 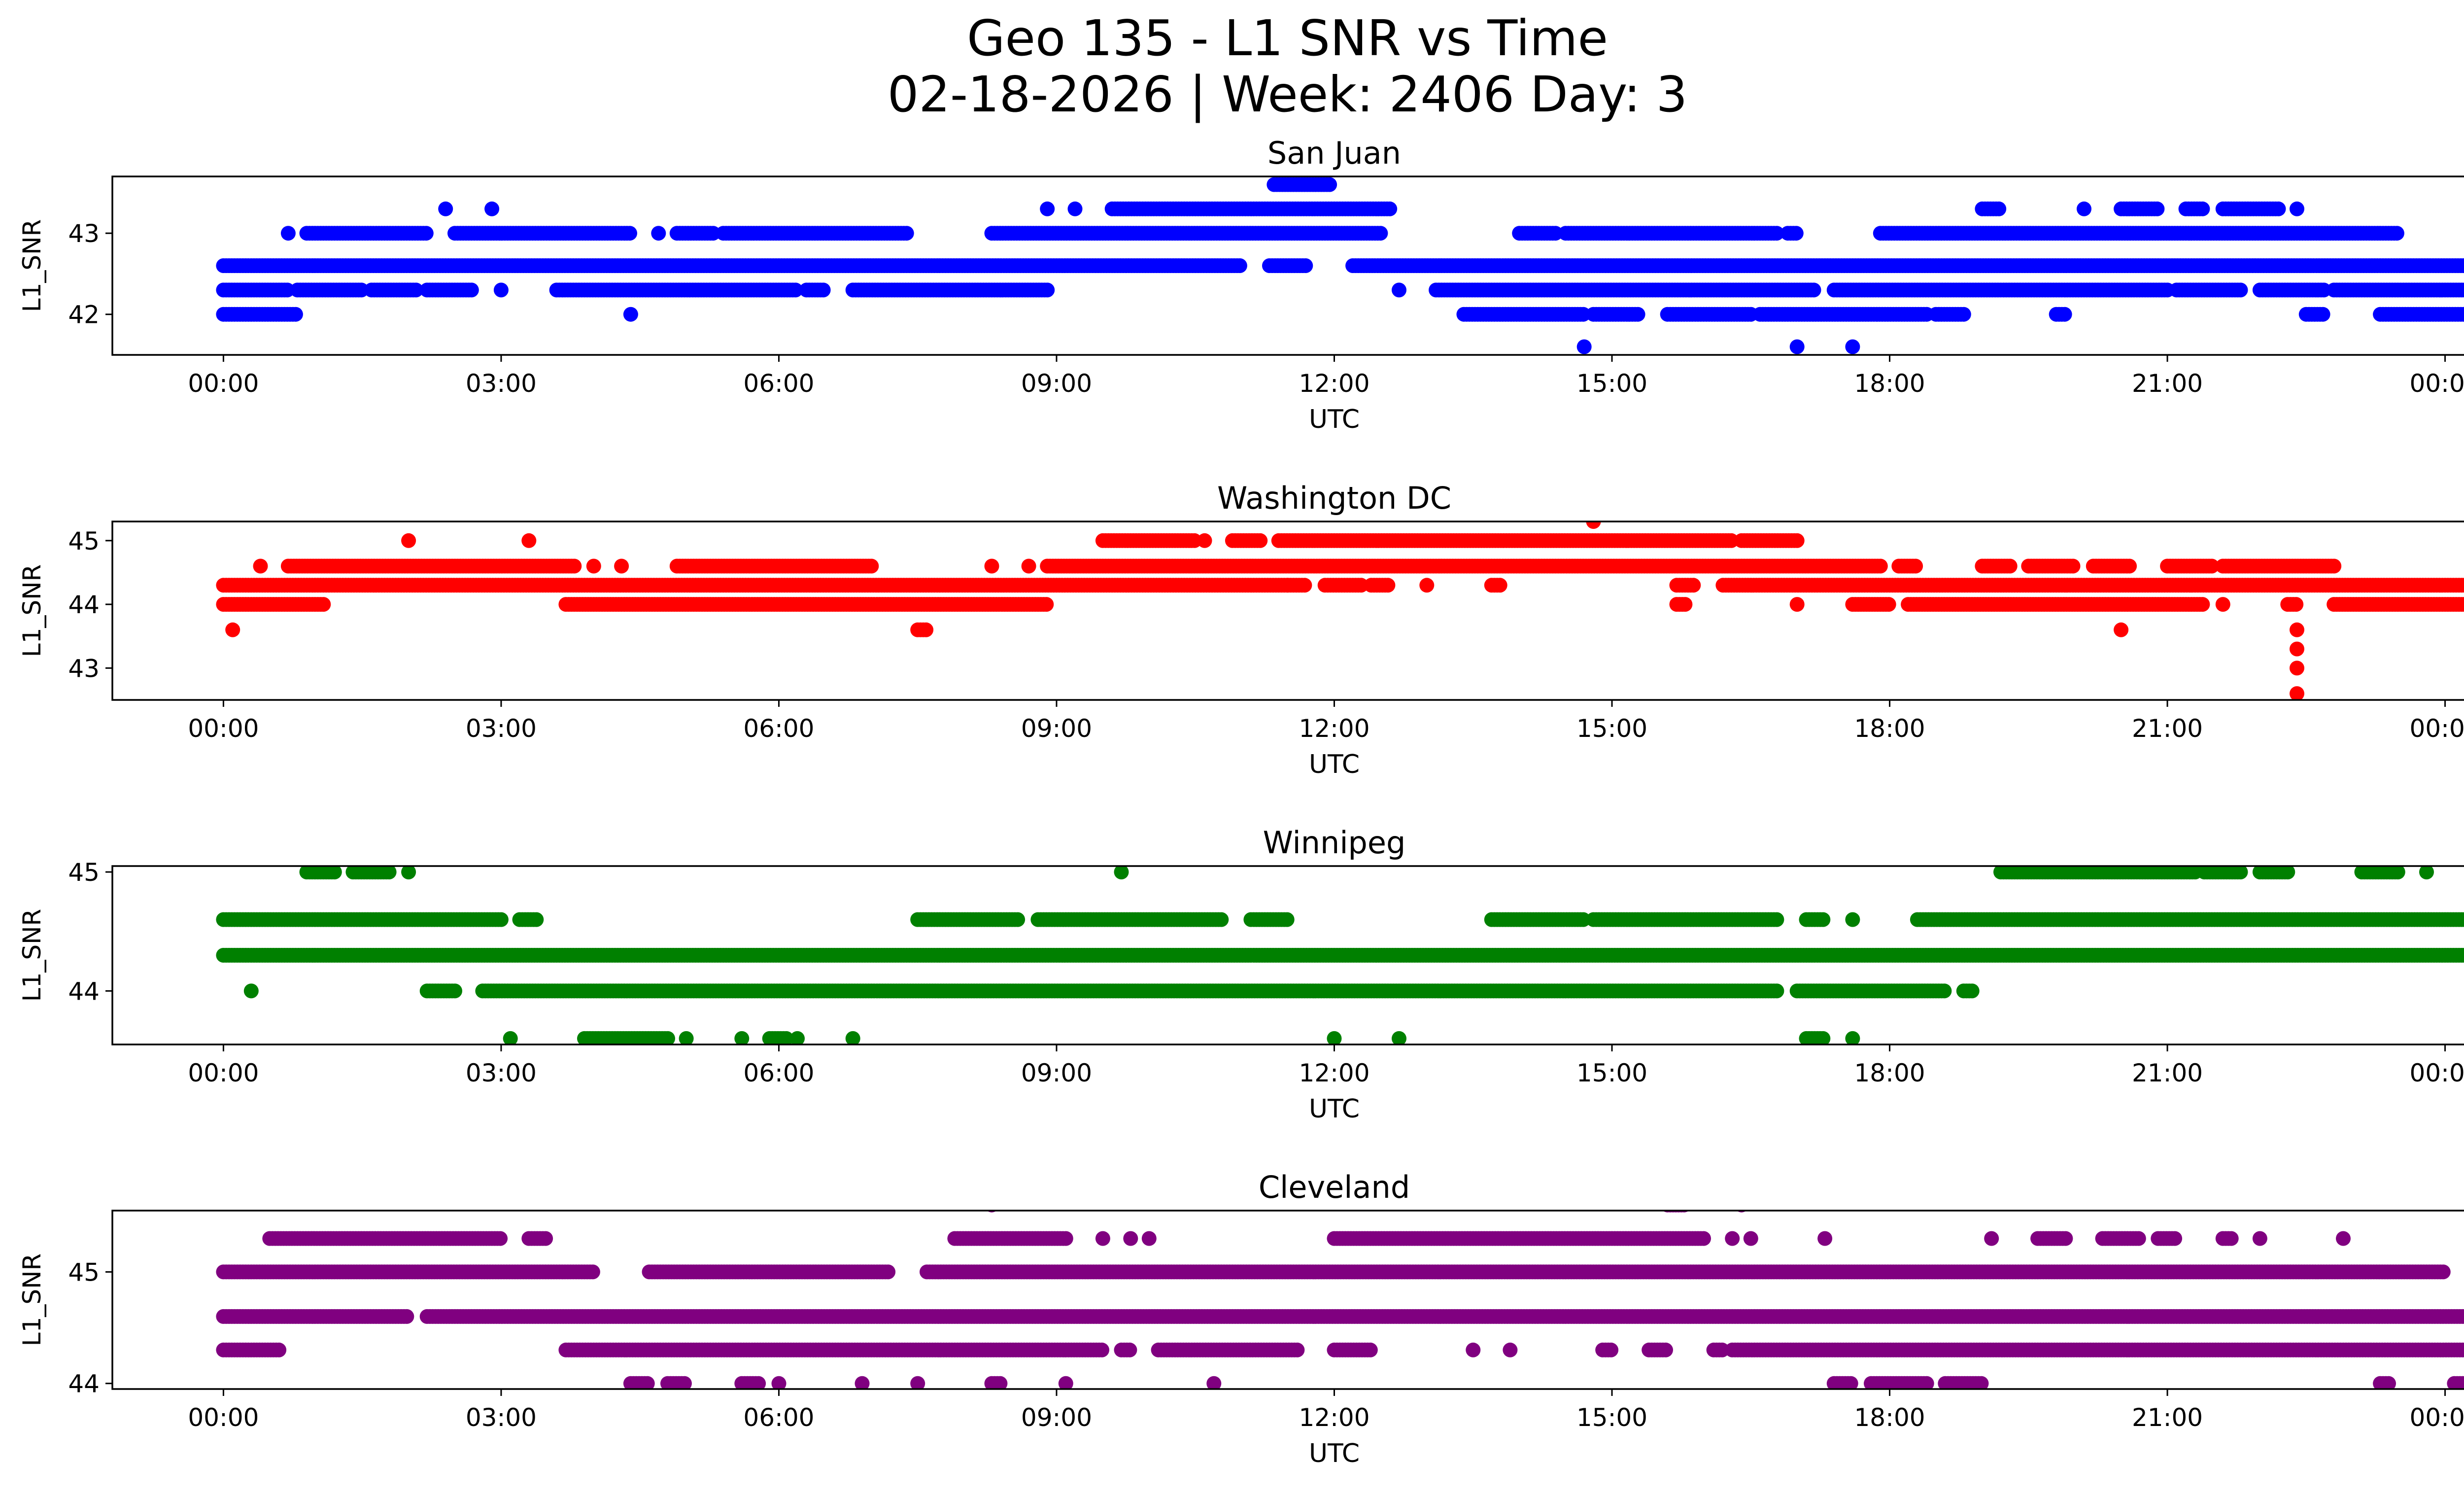 What do you see at coordinates (1334, 498) in the screenshot?
I see `subplot-title: Washington DC` at bounding box center [1334, 498].